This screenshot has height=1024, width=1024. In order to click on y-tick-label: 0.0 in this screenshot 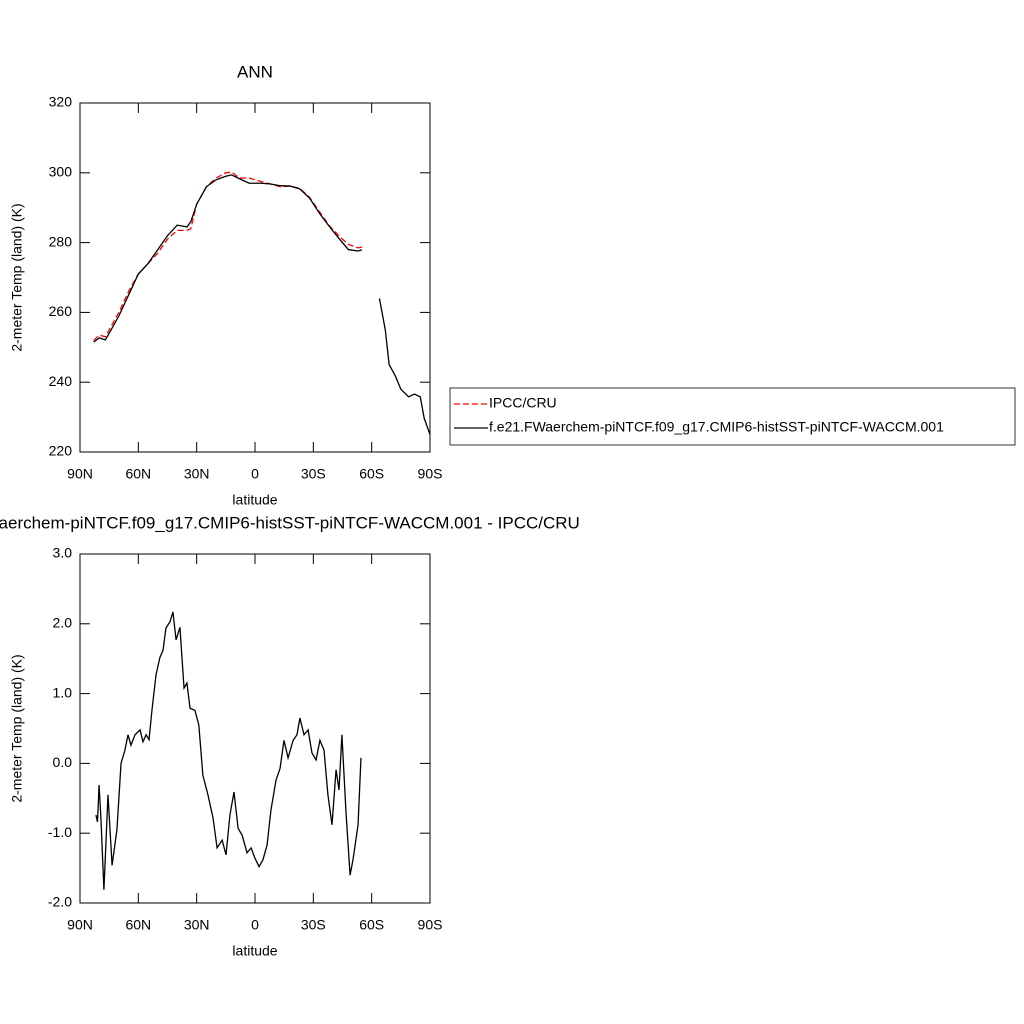, I will do `click(63, 762)`.